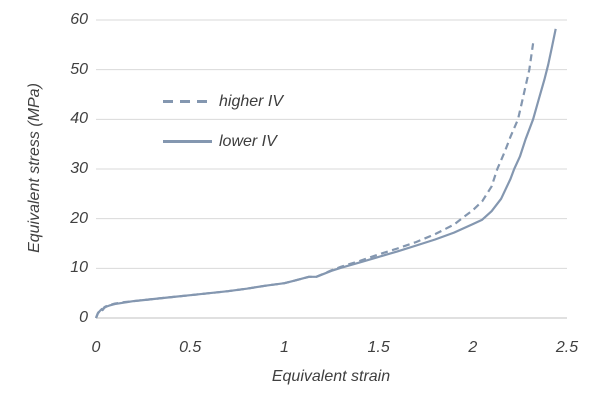  What do you see at coordinates (331, 376) in the screenshot?
I see `x-axis-title: Equivalent strain` at bounding box center [331, 376].